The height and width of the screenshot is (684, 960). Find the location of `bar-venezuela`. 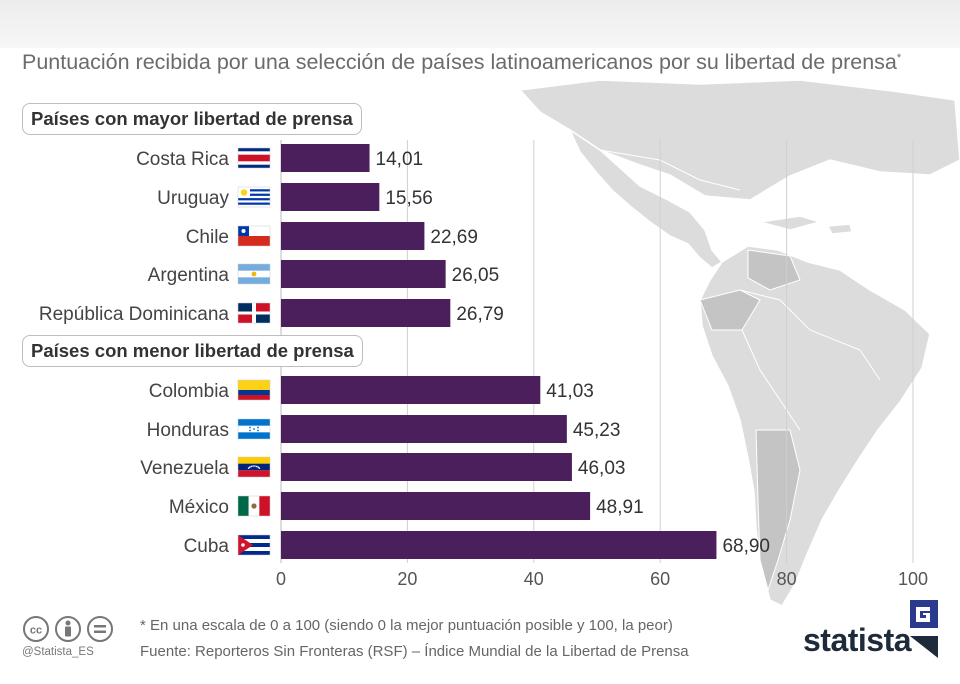

bar-venezuela is located at coordinates (426, 467).